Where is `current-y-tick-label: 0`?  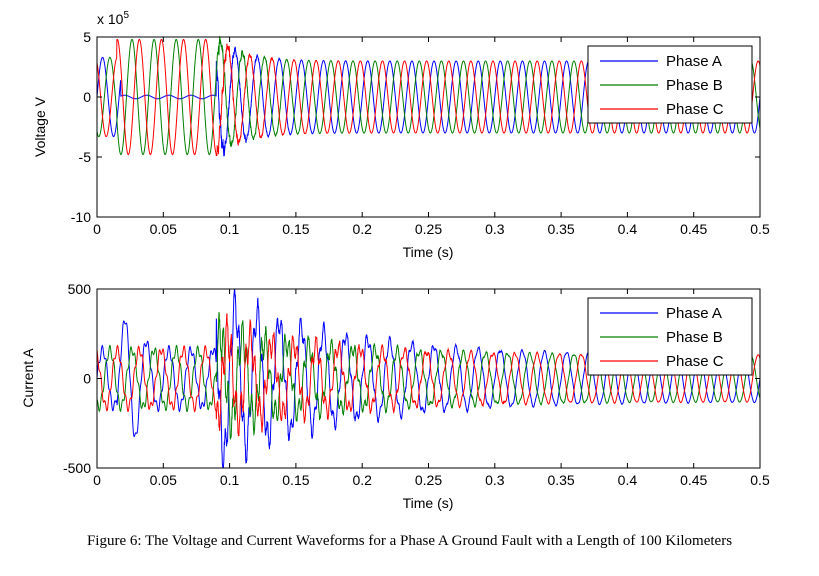
current-y-tick-label: 0 is located at coordinates (87, 379).